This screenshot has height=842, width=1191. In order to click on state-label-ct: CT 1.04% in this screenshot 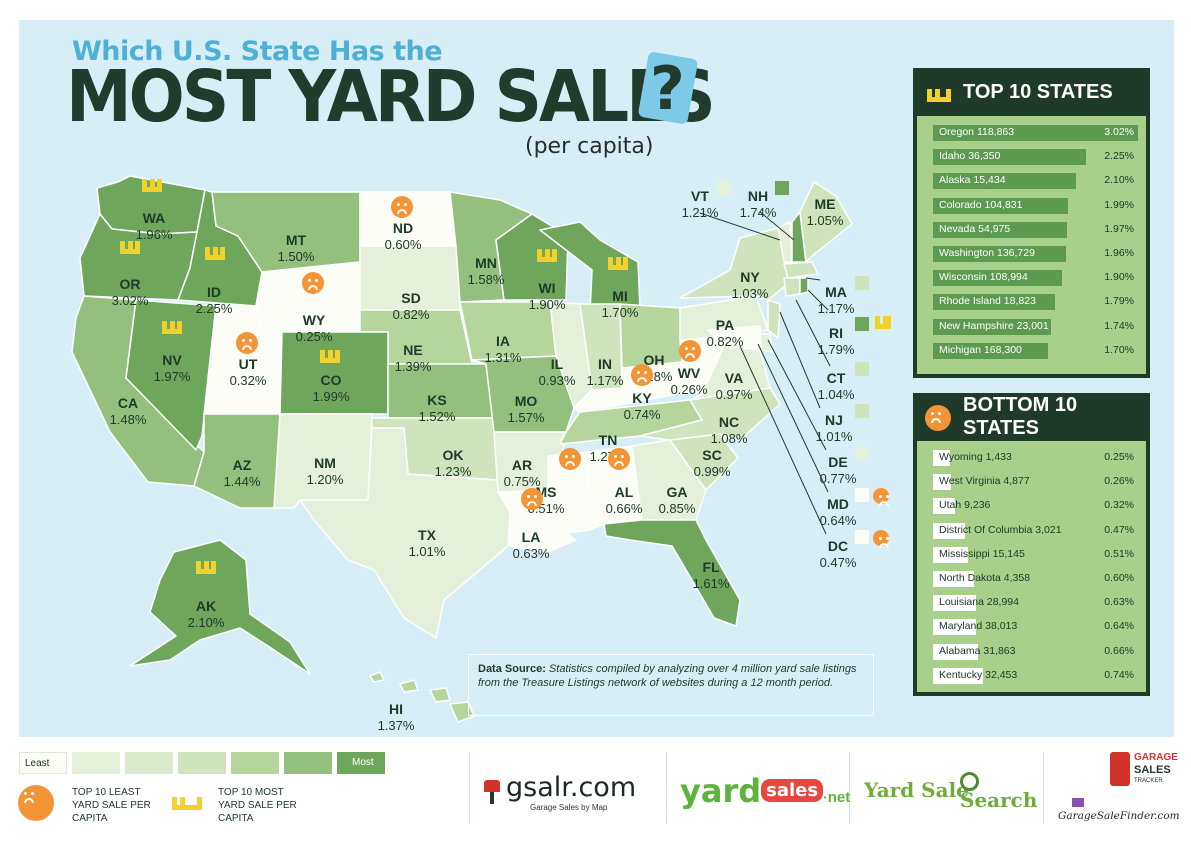, I will do `click(836, 386)`.